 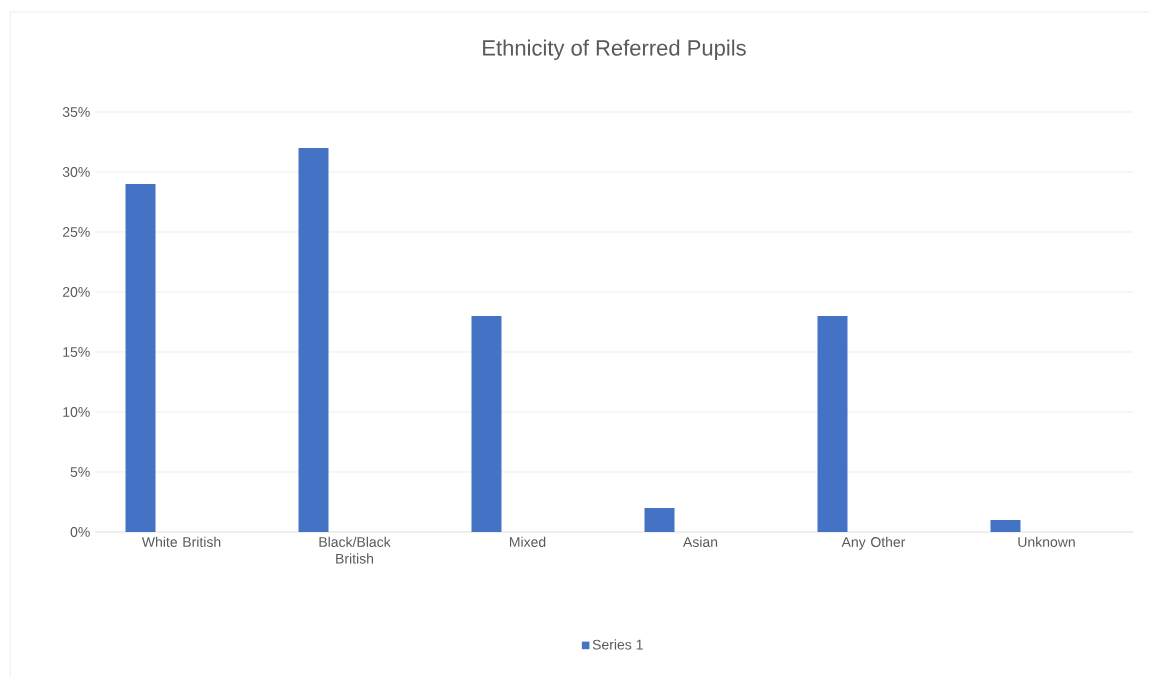 What do you see at coordinates (873, 543) in the screenshot?
I see `x-tick-label: Any Other` at bounding box center [873, 543].